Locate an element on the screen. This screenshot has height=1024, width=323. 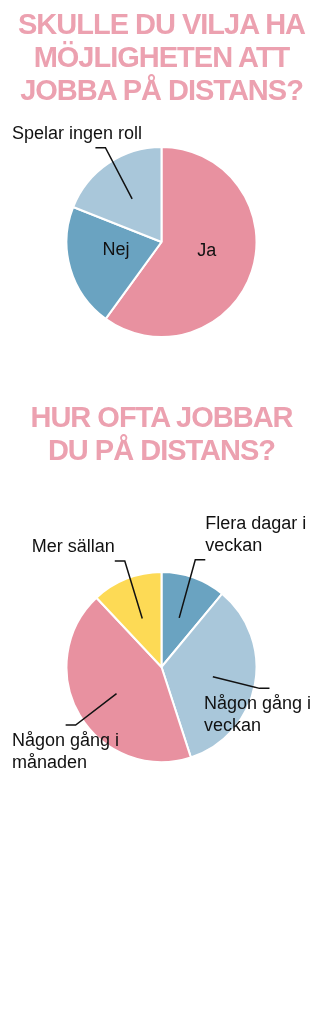
slice-label: Någon gång i veckan is located at coordinates (257, 714).